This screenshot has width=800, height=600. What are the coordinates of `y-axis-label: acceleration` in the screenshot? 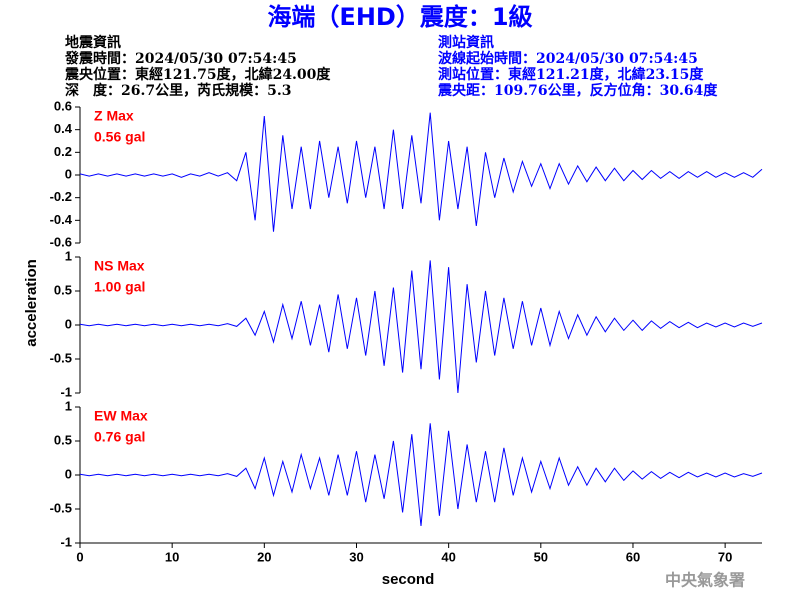 It's located at (31, 303).